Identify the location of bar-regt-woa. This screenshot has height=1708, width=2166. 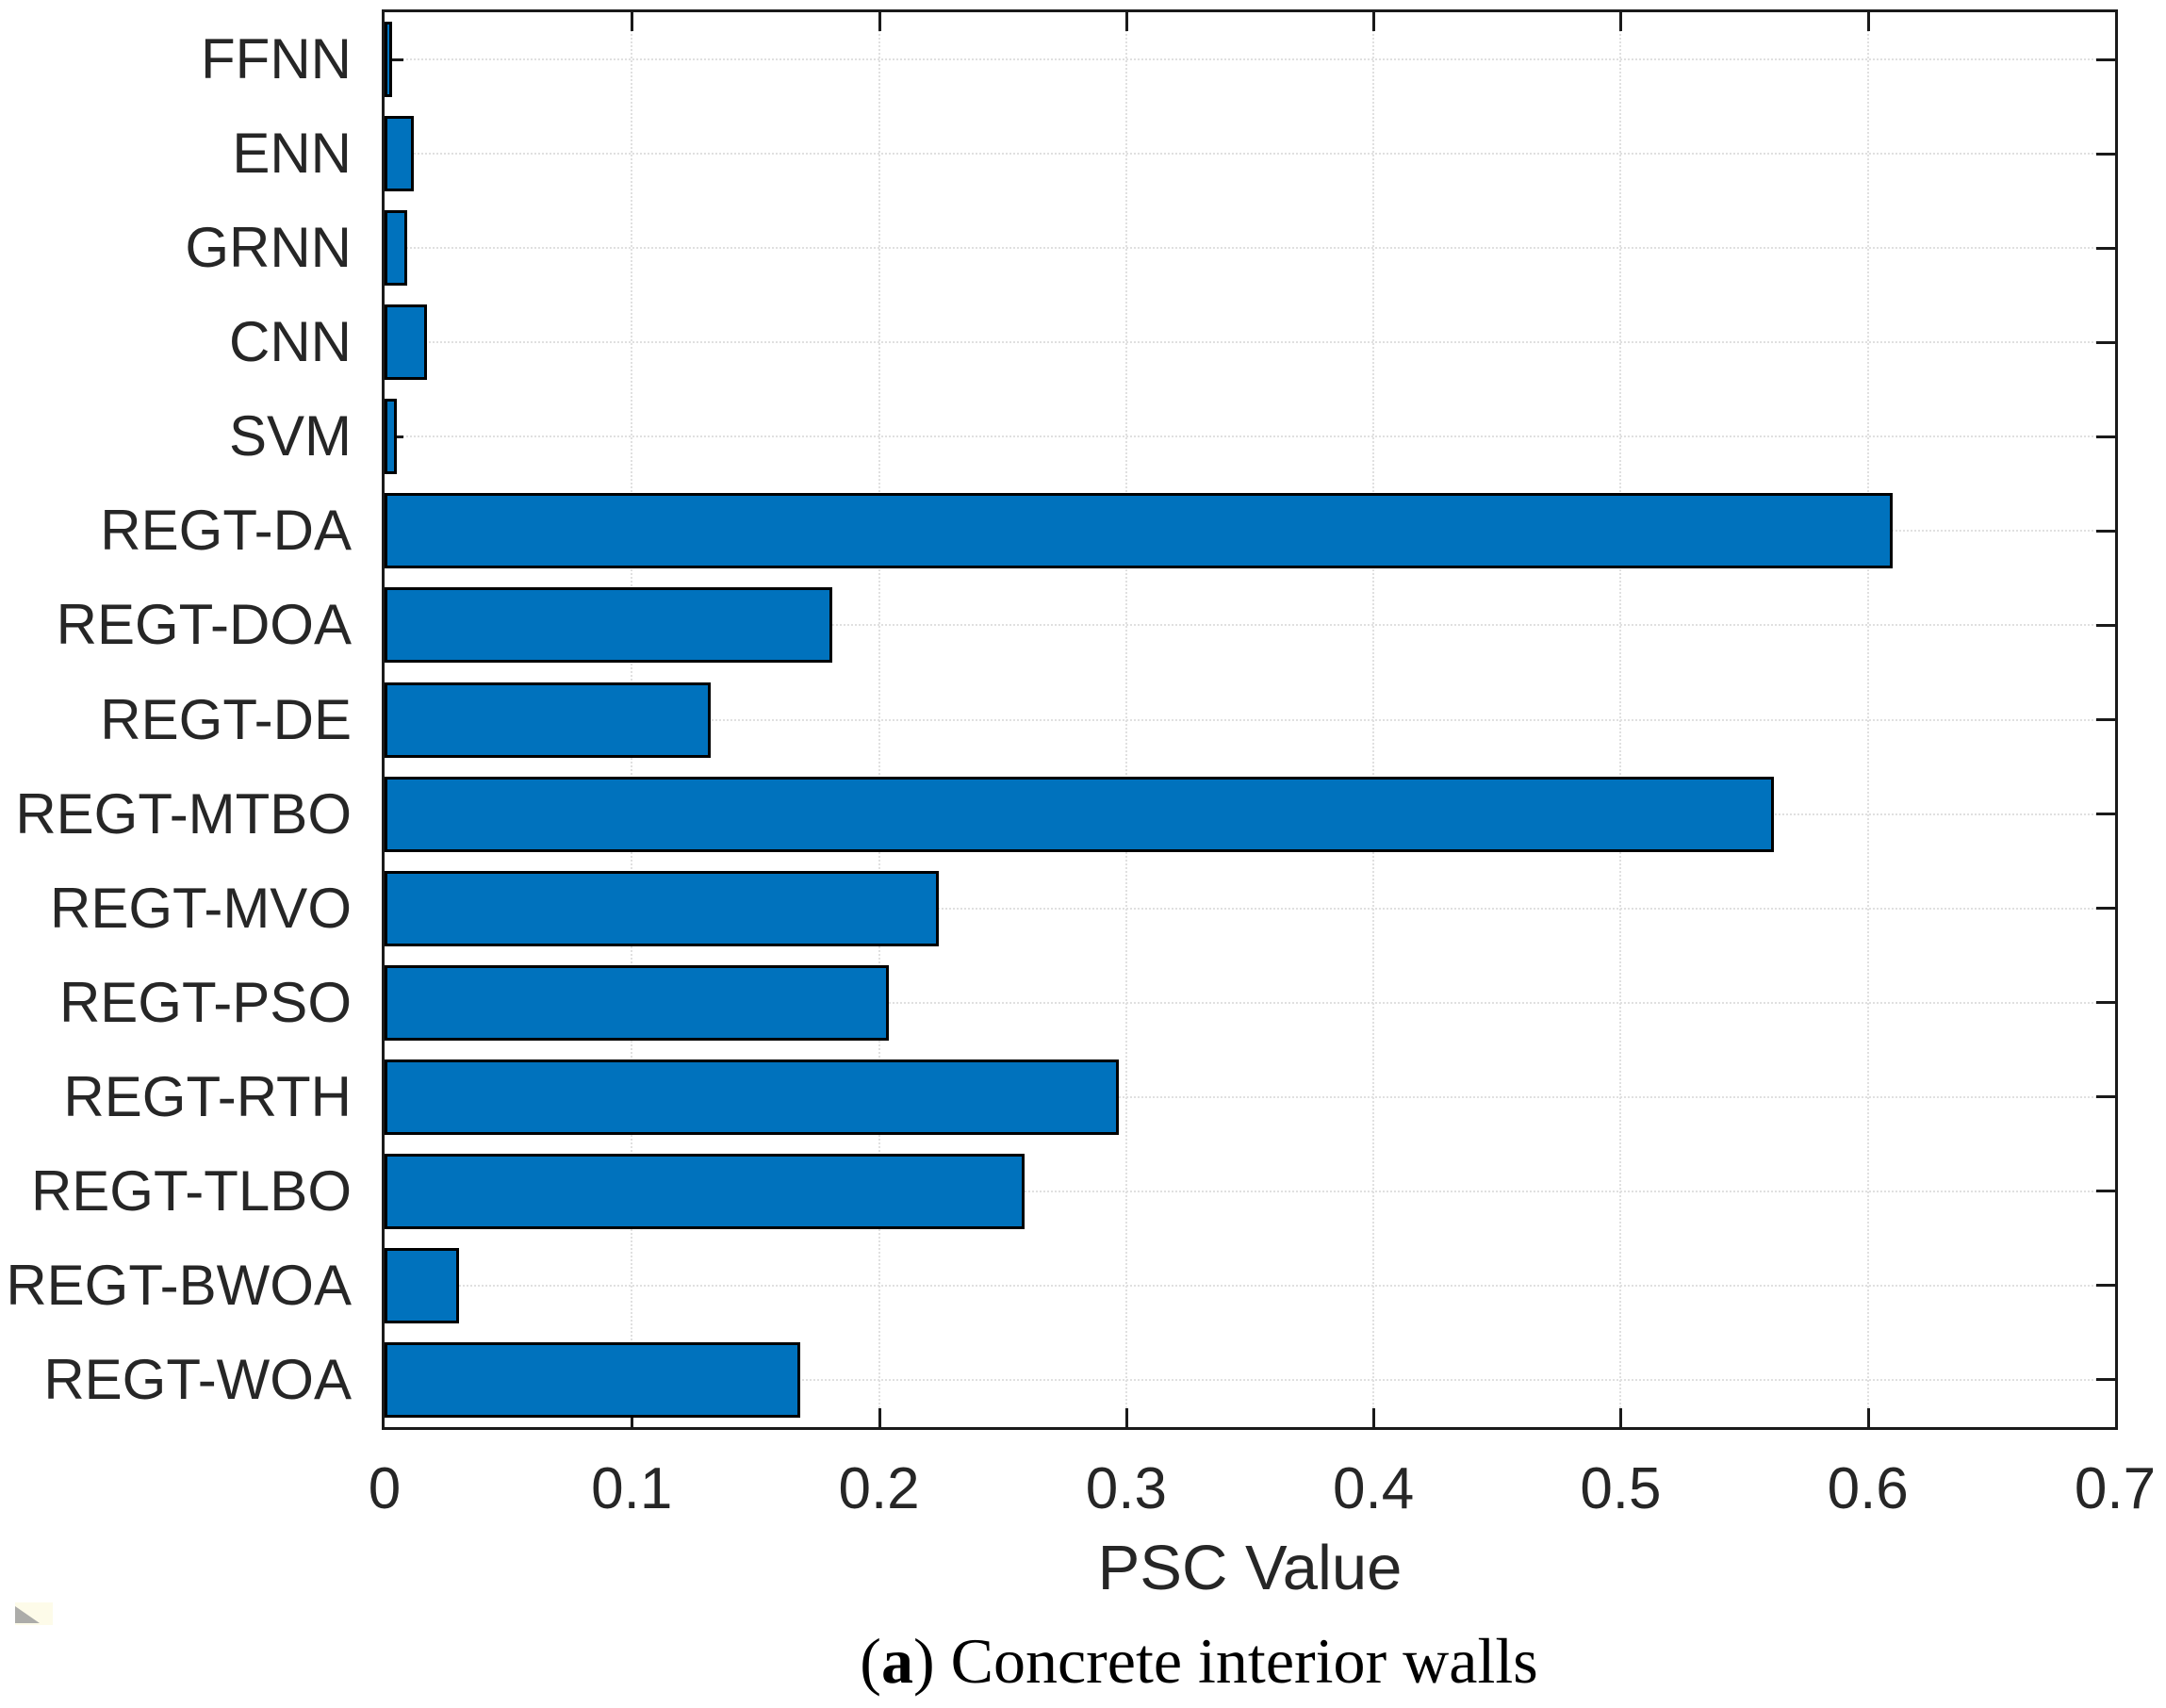
(593, 1380).